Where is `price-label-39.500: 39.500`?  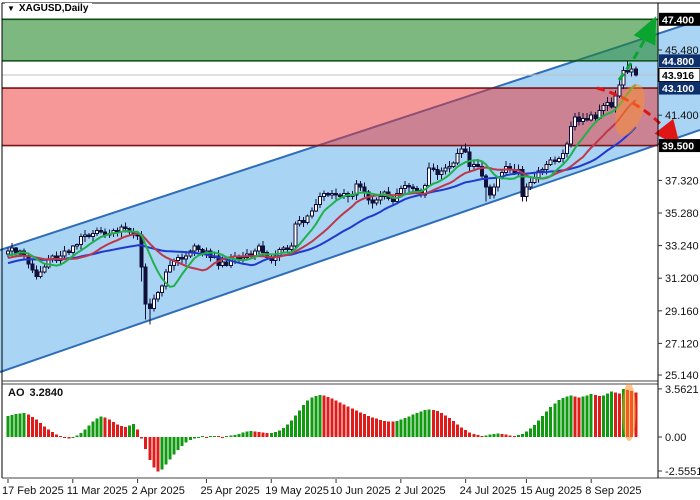
price-label-39.500: 39.500 is located at coordinates (679, 146).